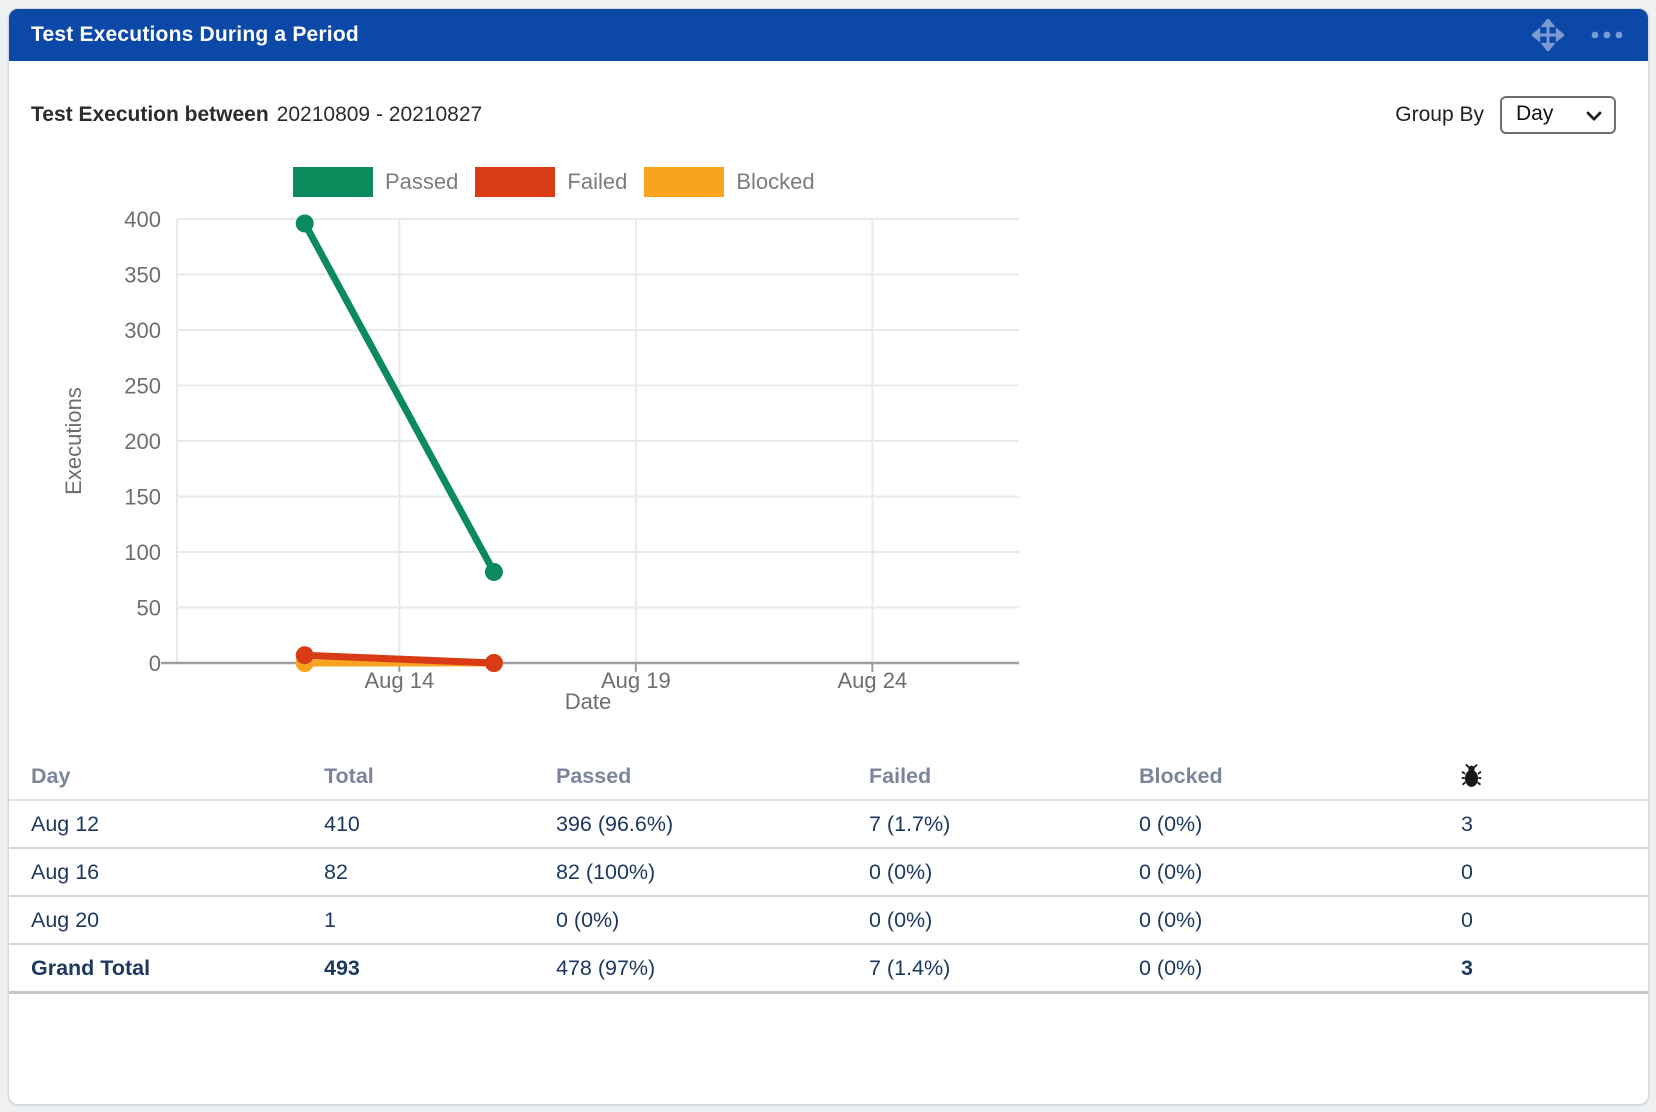  What do you see at coordinates (142, 219) in the screenshot?
I see `y-tick-label: 400` at bounding box center [142, 219].